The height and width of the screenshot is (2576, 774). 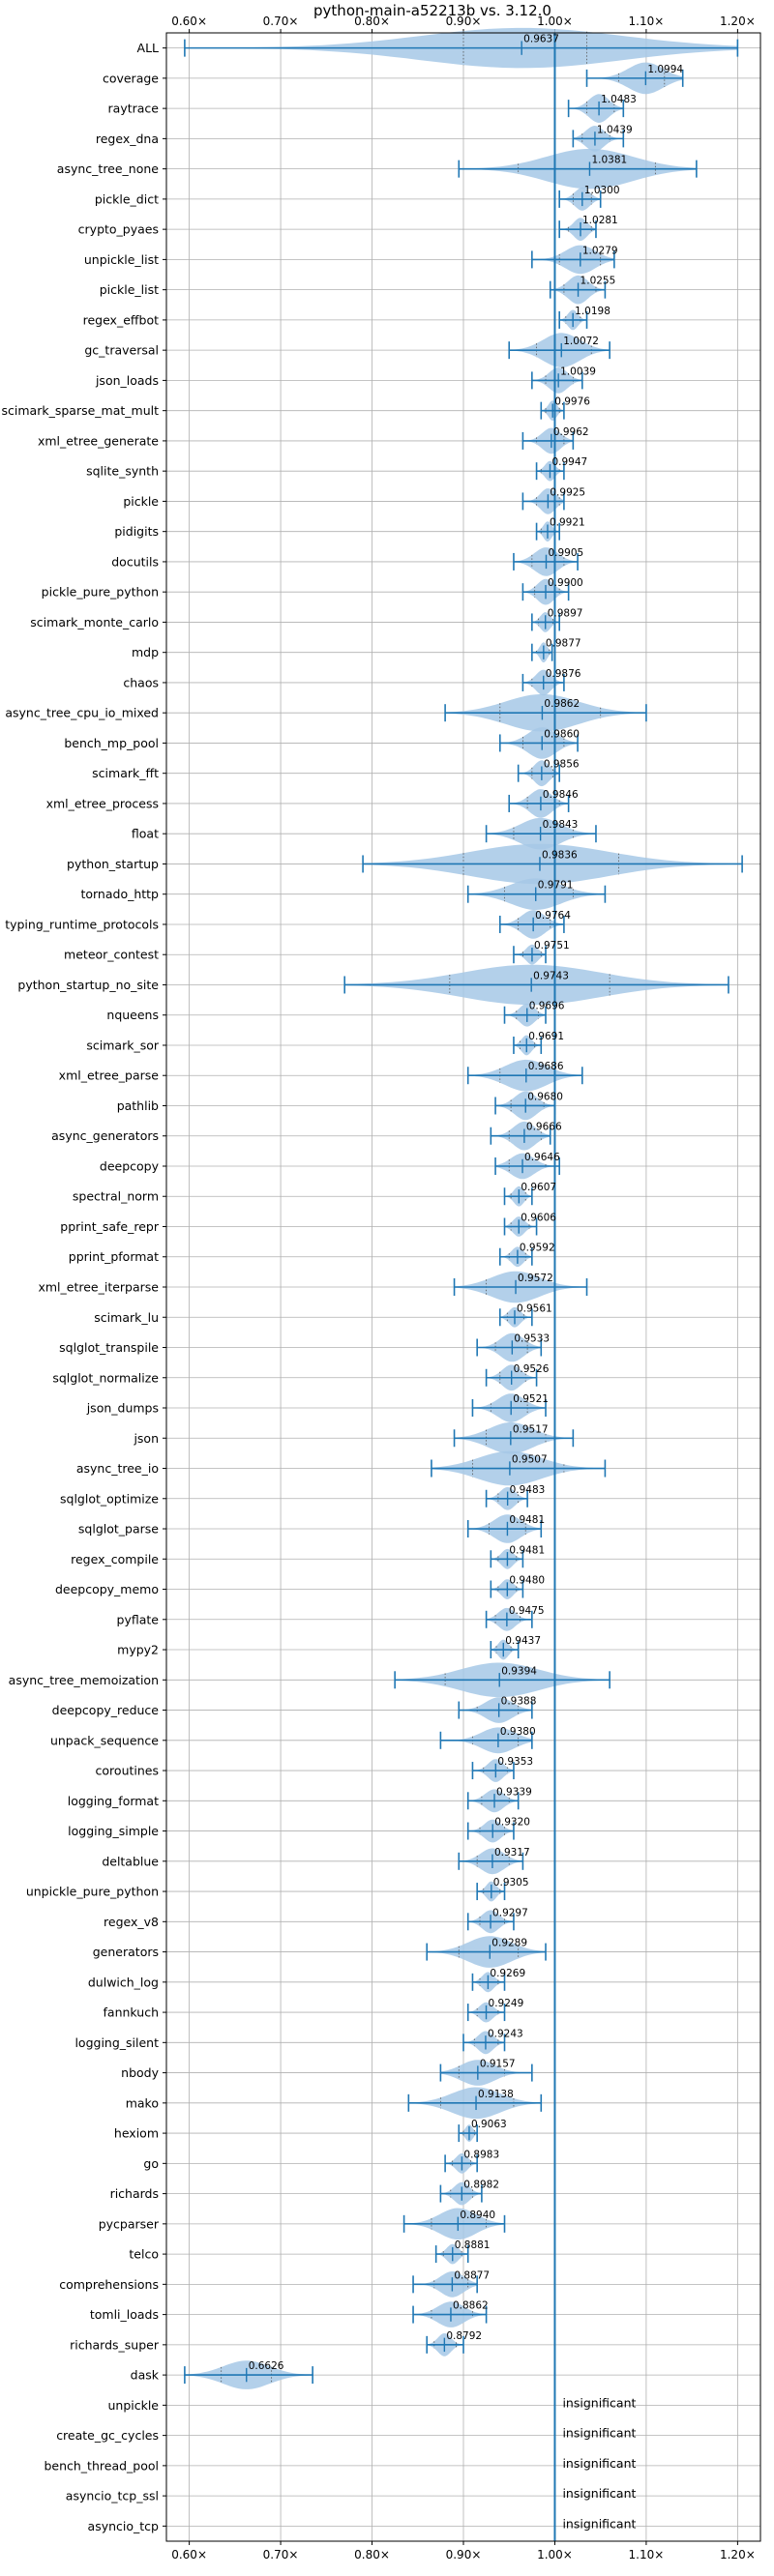 I want to click on y-tick-label: async_tree_io, so click(x=117, y=1468).